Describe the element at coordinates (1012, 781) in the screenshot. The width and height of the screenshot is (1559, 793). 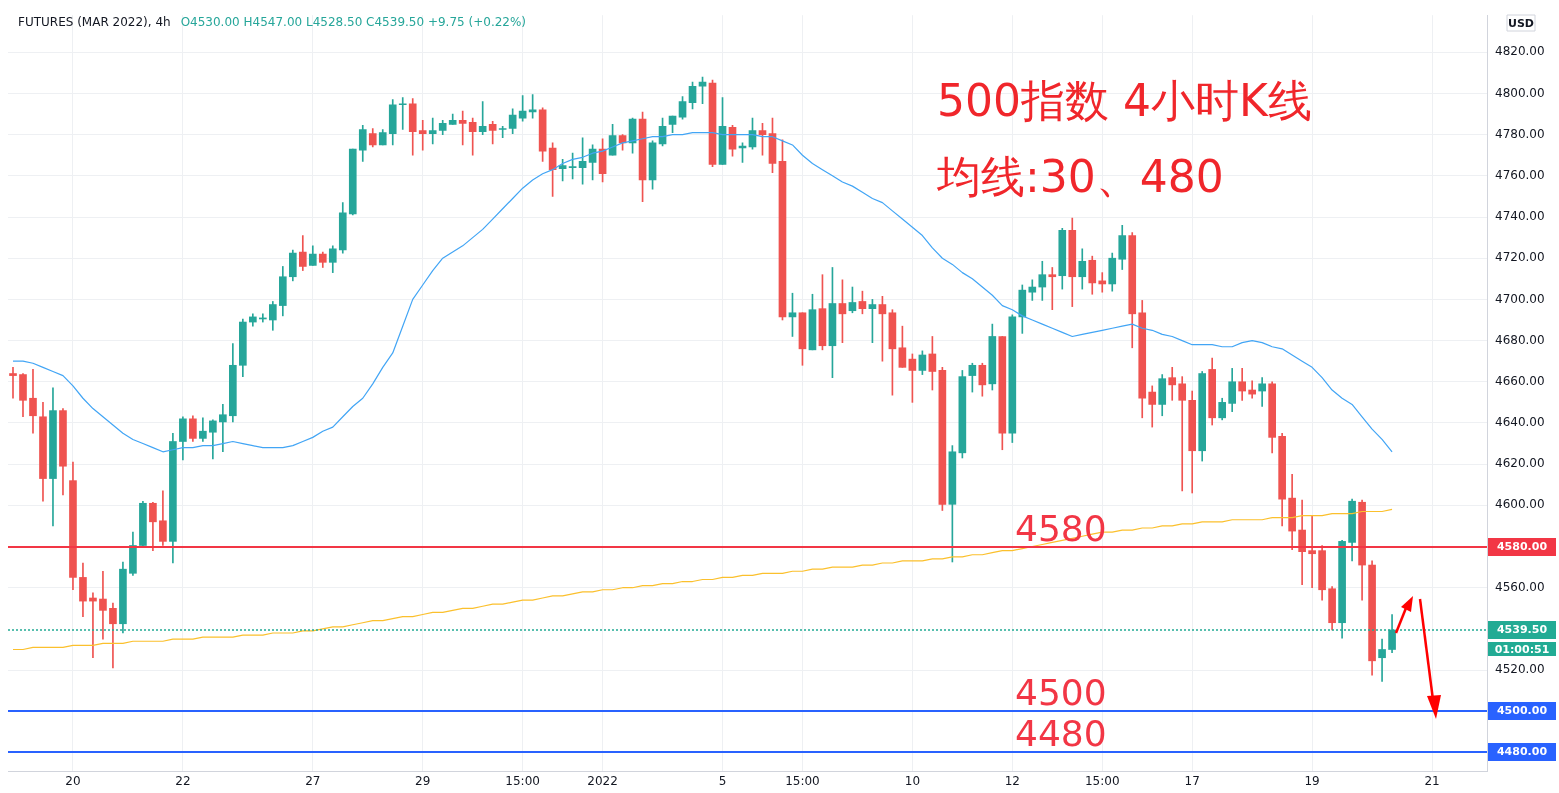
I see `x-tick-label: 12` at that location.